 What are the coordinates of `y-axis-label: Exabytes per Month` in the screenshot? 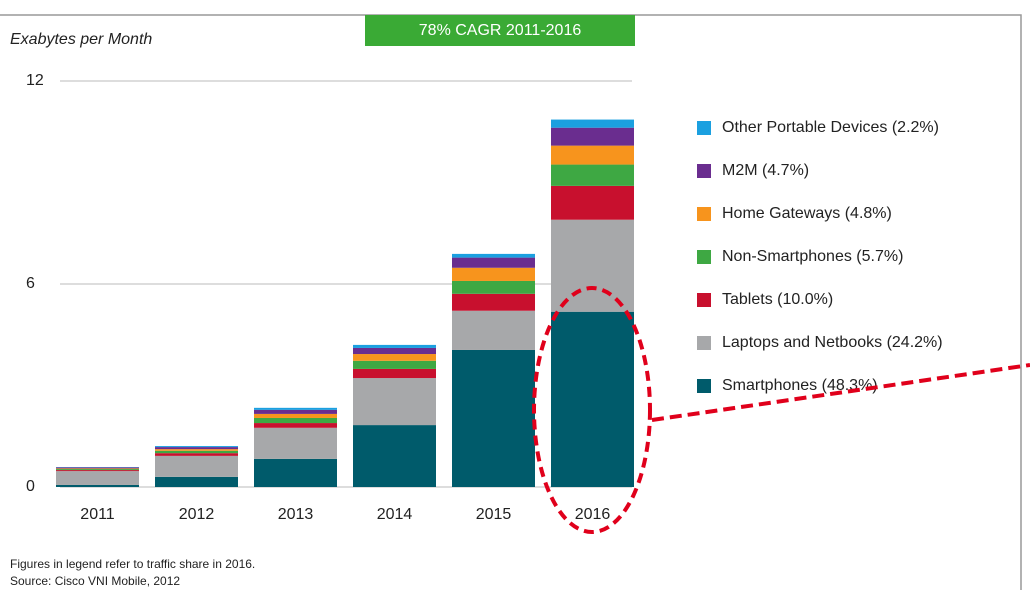 It's located at (81, 39).